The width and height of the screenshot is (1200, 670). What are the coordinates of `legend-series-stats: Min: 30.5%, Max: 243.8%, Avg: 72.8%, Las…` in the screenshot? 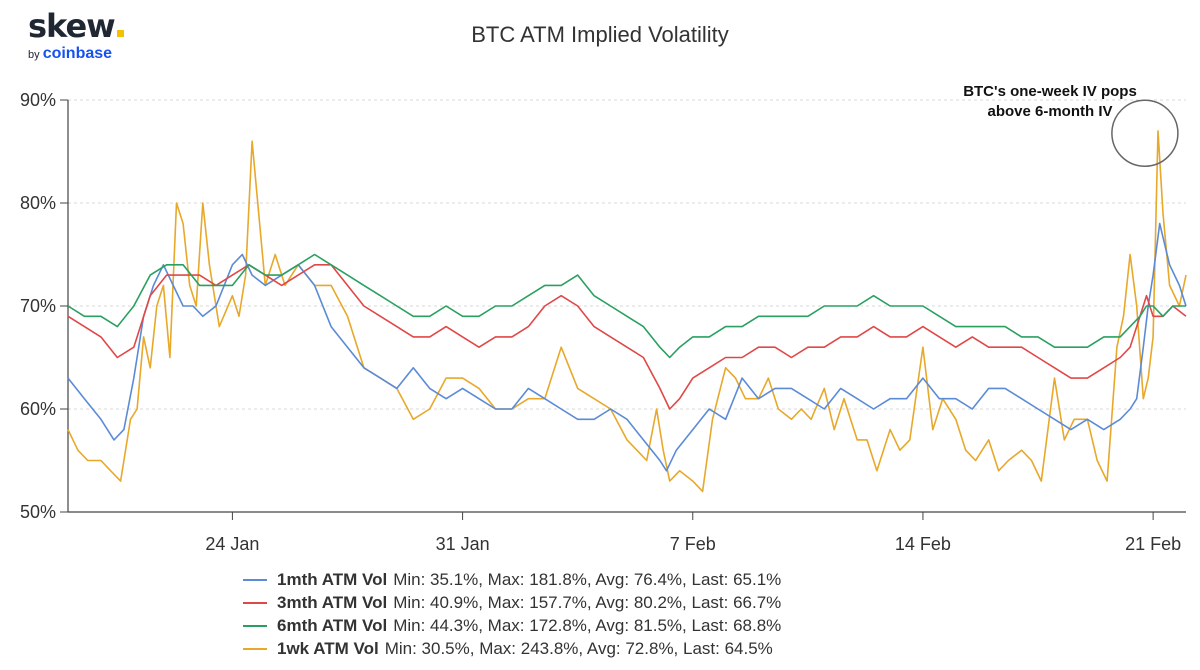 It's located at (578, 648).